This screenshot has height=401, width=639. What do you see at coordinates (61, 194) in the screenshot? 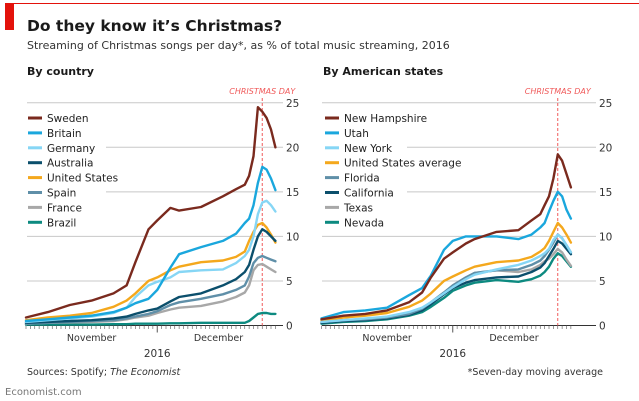
I see `legend-label: Spain` at bounding box center [61, 194].